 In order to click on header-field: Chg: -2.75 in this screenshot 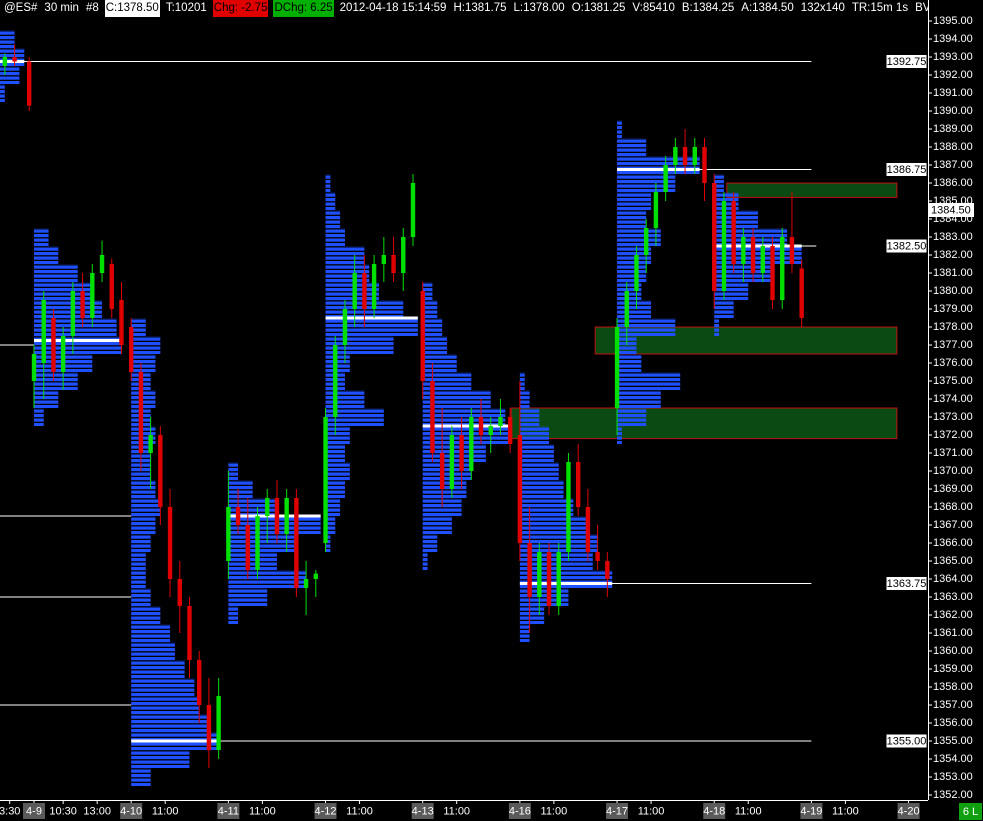, I will do `click(240, 8)`.